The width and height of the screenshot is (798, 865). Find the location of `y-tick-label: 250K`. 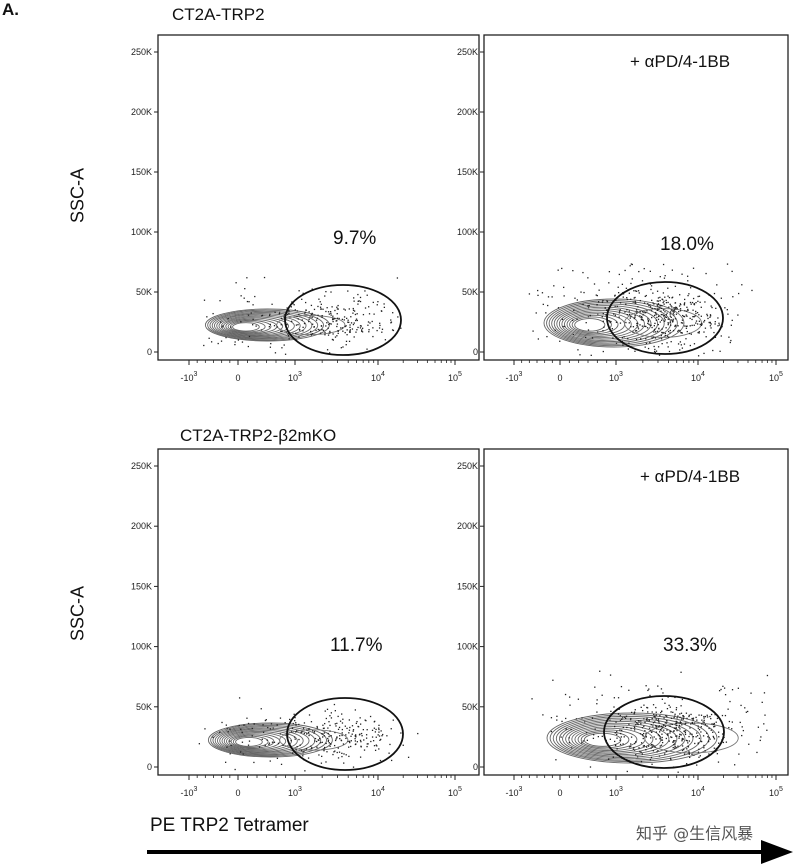

y-tick-label: 250K is located at coordinates (467, 52).